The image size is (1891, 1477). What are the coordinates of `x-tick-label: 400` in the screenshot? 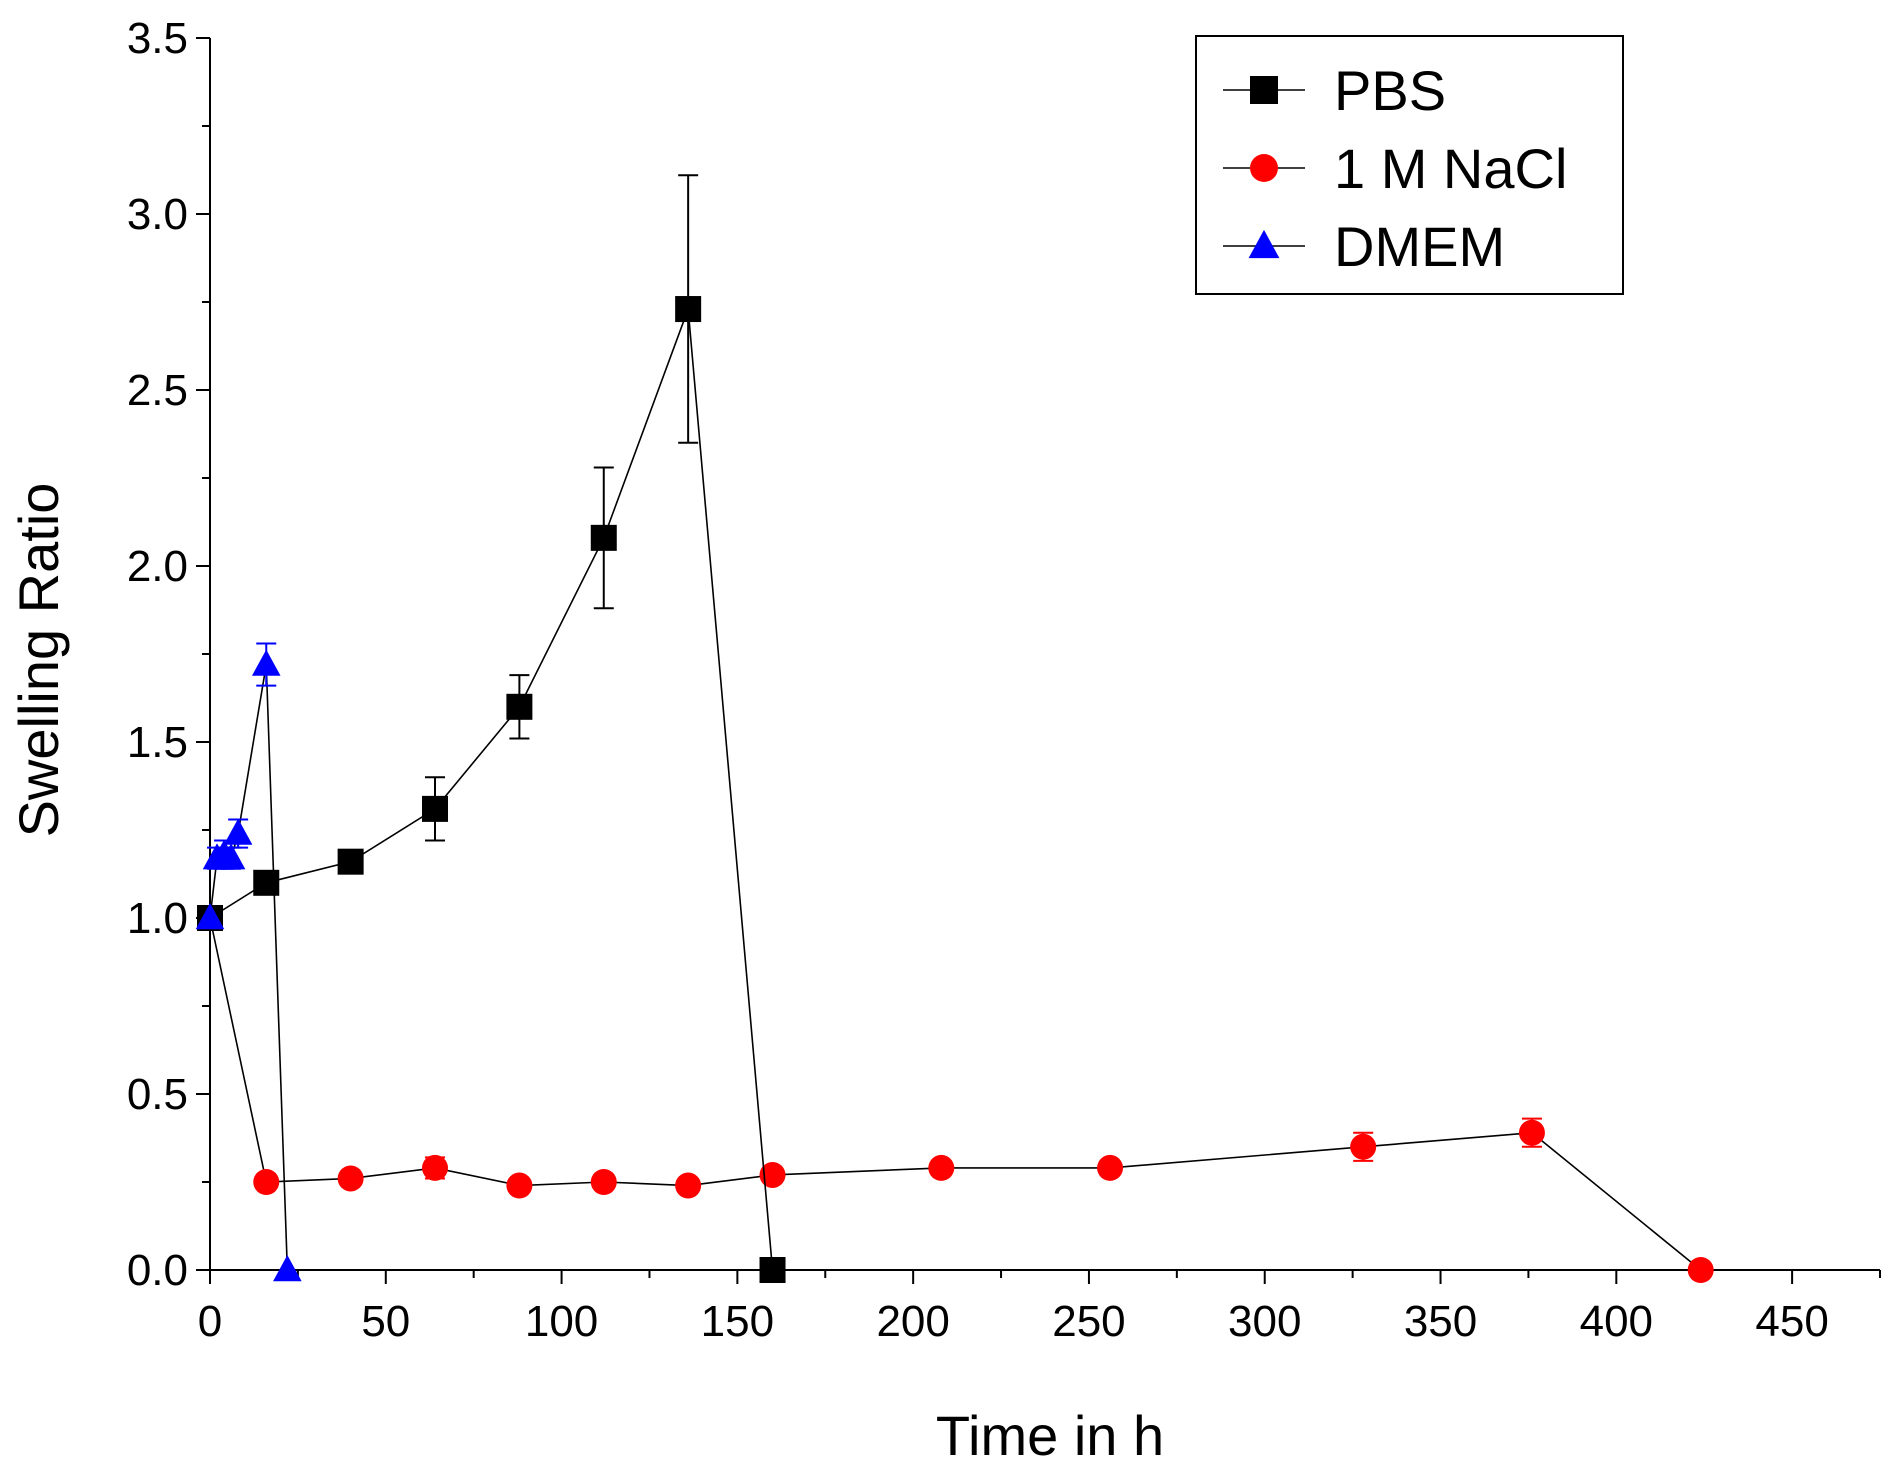 It's located at (1616, 1321).